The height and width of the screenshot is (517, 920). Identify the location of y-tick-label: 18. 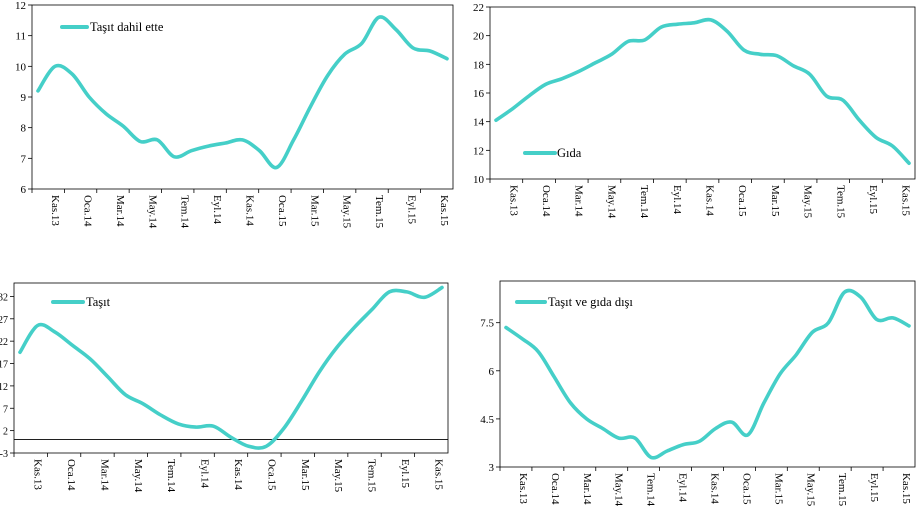
(479, 65).